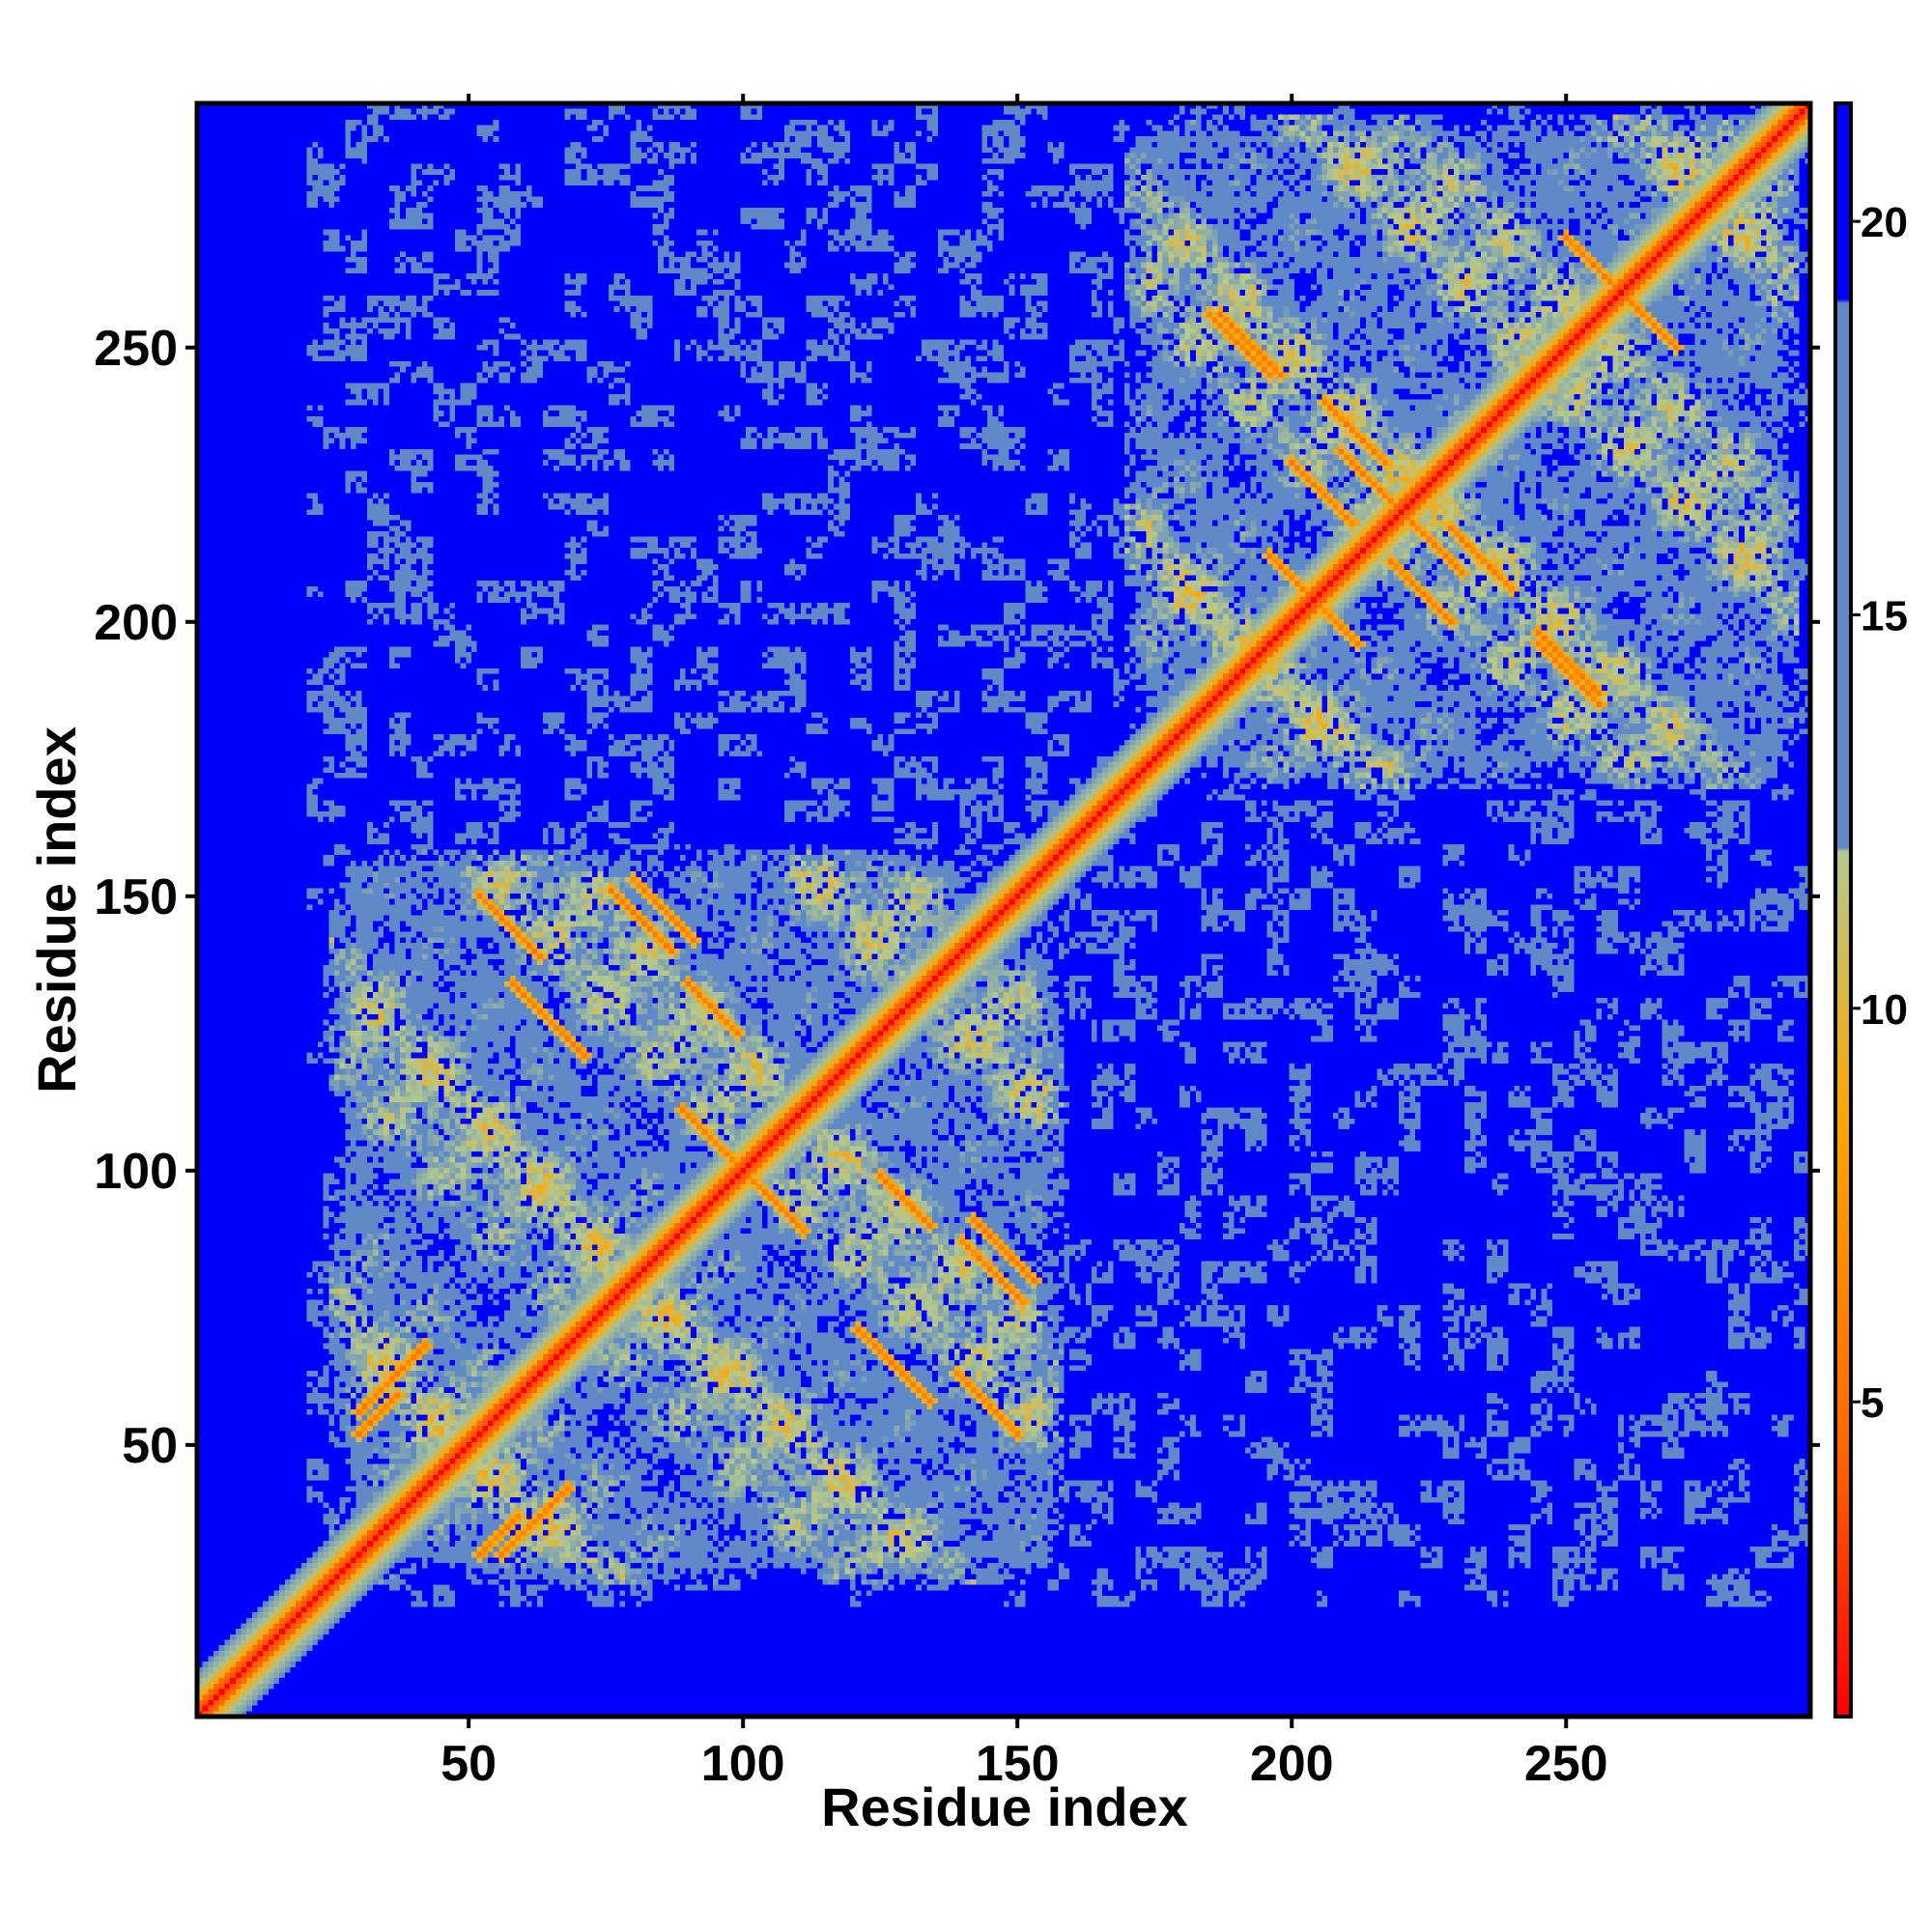  I want to click on y-tick-label: 250, so click(136, 349).